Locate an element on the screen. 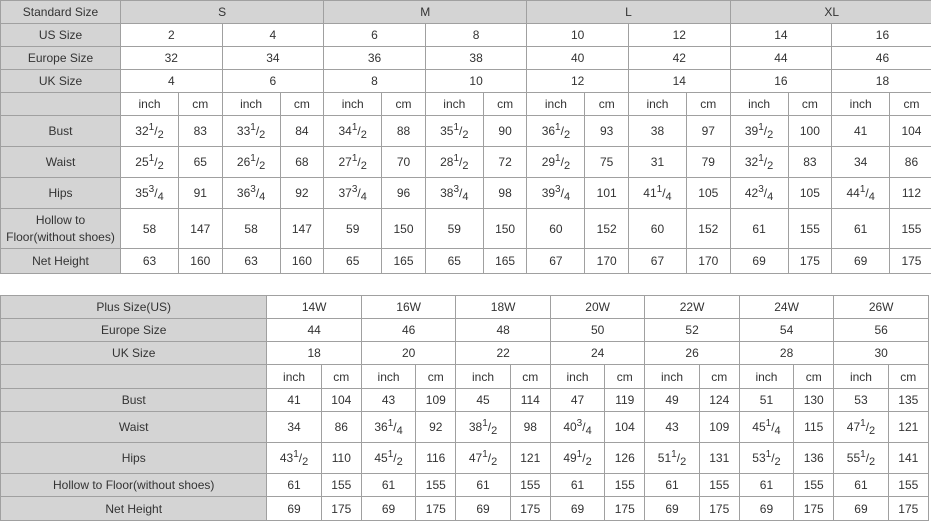  measurement-cell: 70 is located at coordinates (404, 162).